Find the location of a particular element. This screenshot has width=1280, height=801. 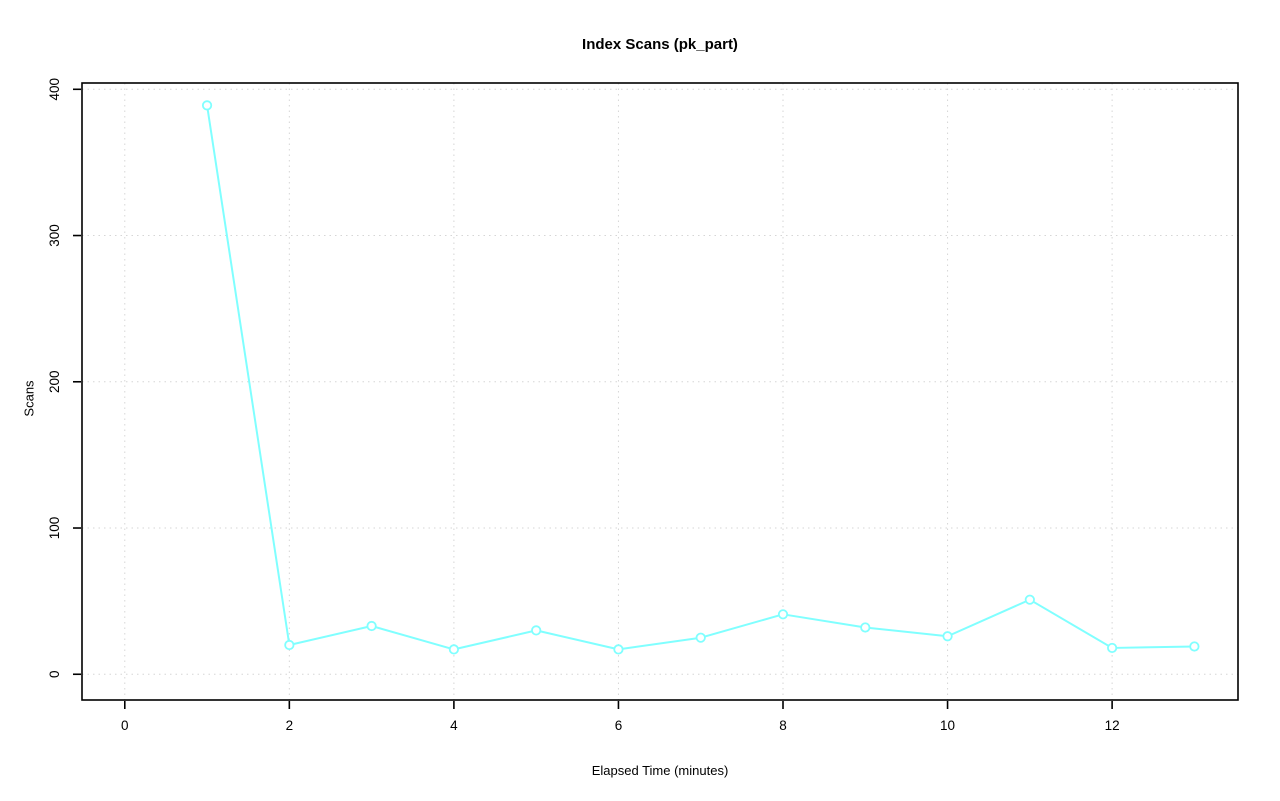

x-tick-label: 12 is located at coordinates (1112, 725).